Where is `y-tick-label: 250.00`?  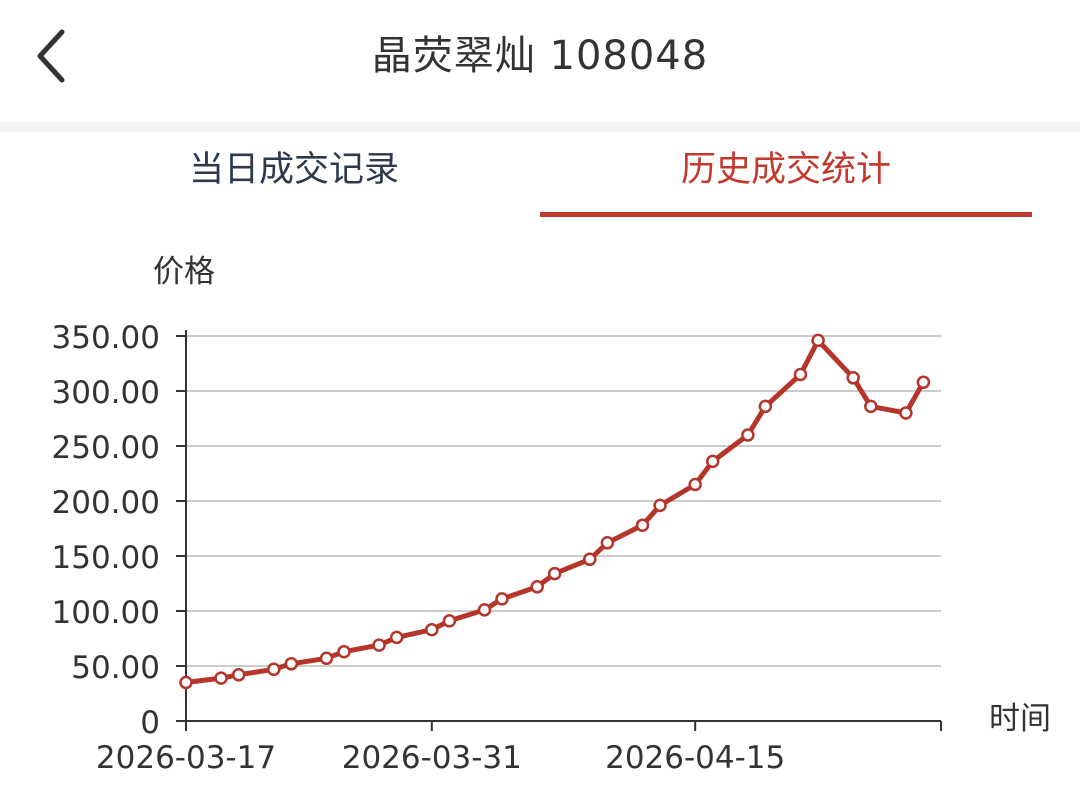
y-tick-label: 250.00 is located at coordinates (106, 448).